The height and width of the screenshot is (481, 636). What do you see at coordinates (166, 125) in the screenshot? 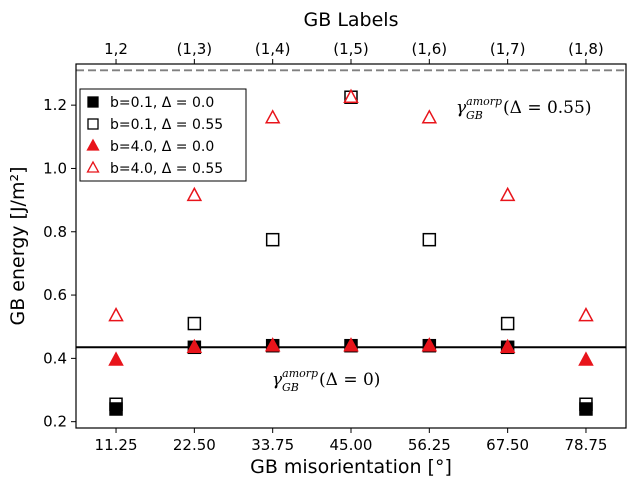
I see `legend-label: b=0.1, Δ = 0.55` at bounding box center [166, 125].